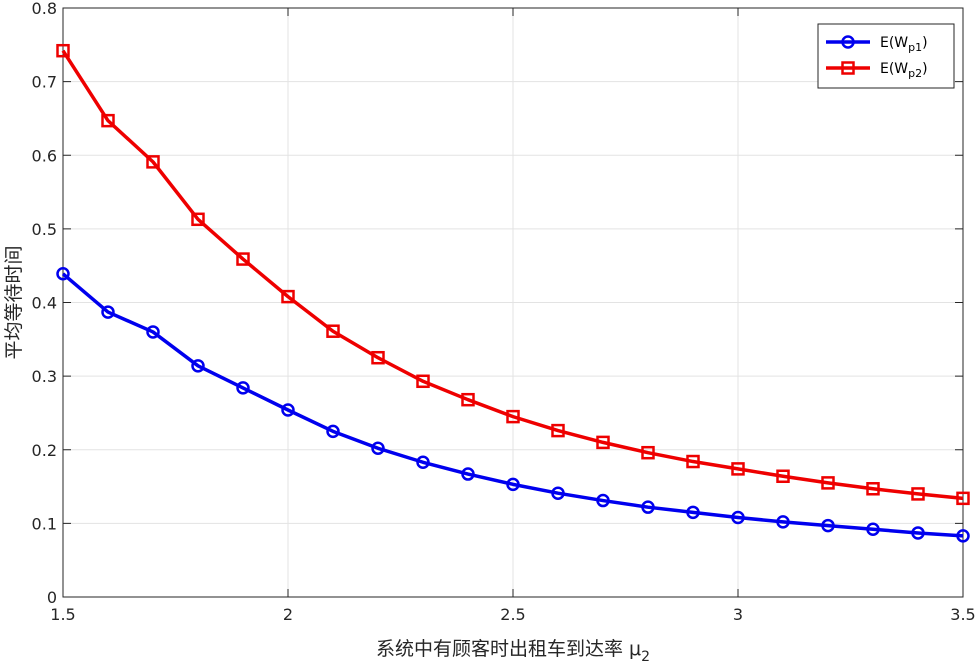 The width and height of the screenshot is (977, 664). Describe the element at coordinates (52, 597) in the screenshot. I see `y-tick-label: 0` at that location.